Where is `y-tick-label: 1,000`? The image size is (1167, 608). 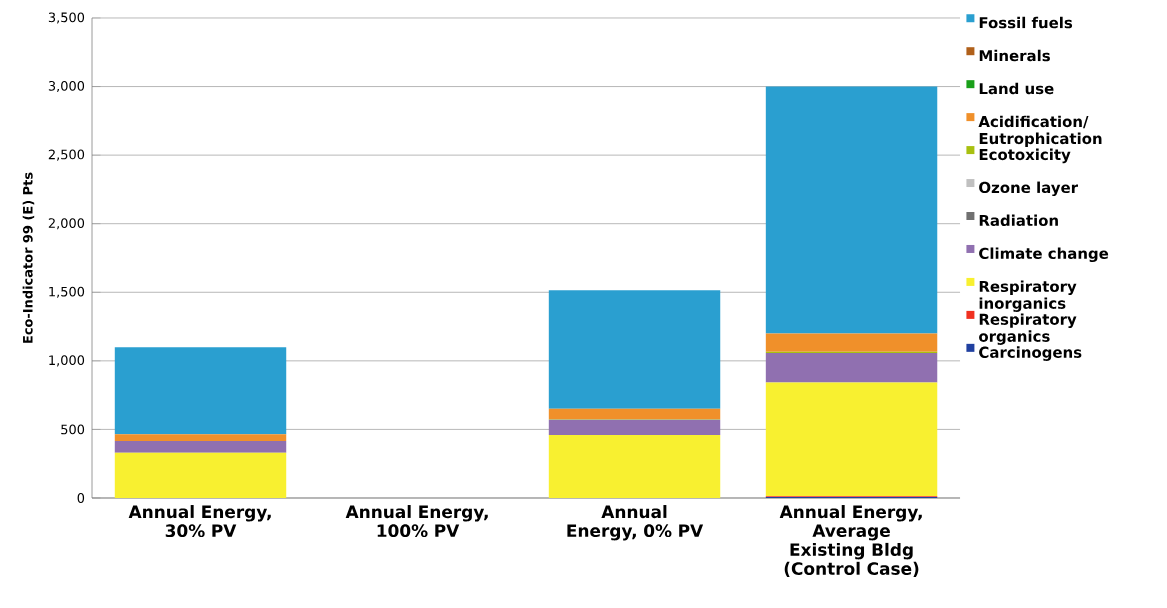 y-tick-label: 1,000 is located at coordinates (67, 361).